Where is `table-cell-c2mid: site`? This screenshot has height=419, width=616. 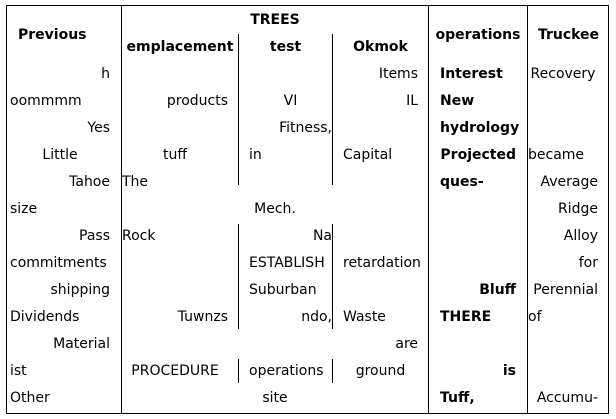
table-cell-c2mid: site is located at coordinates (275, 398).